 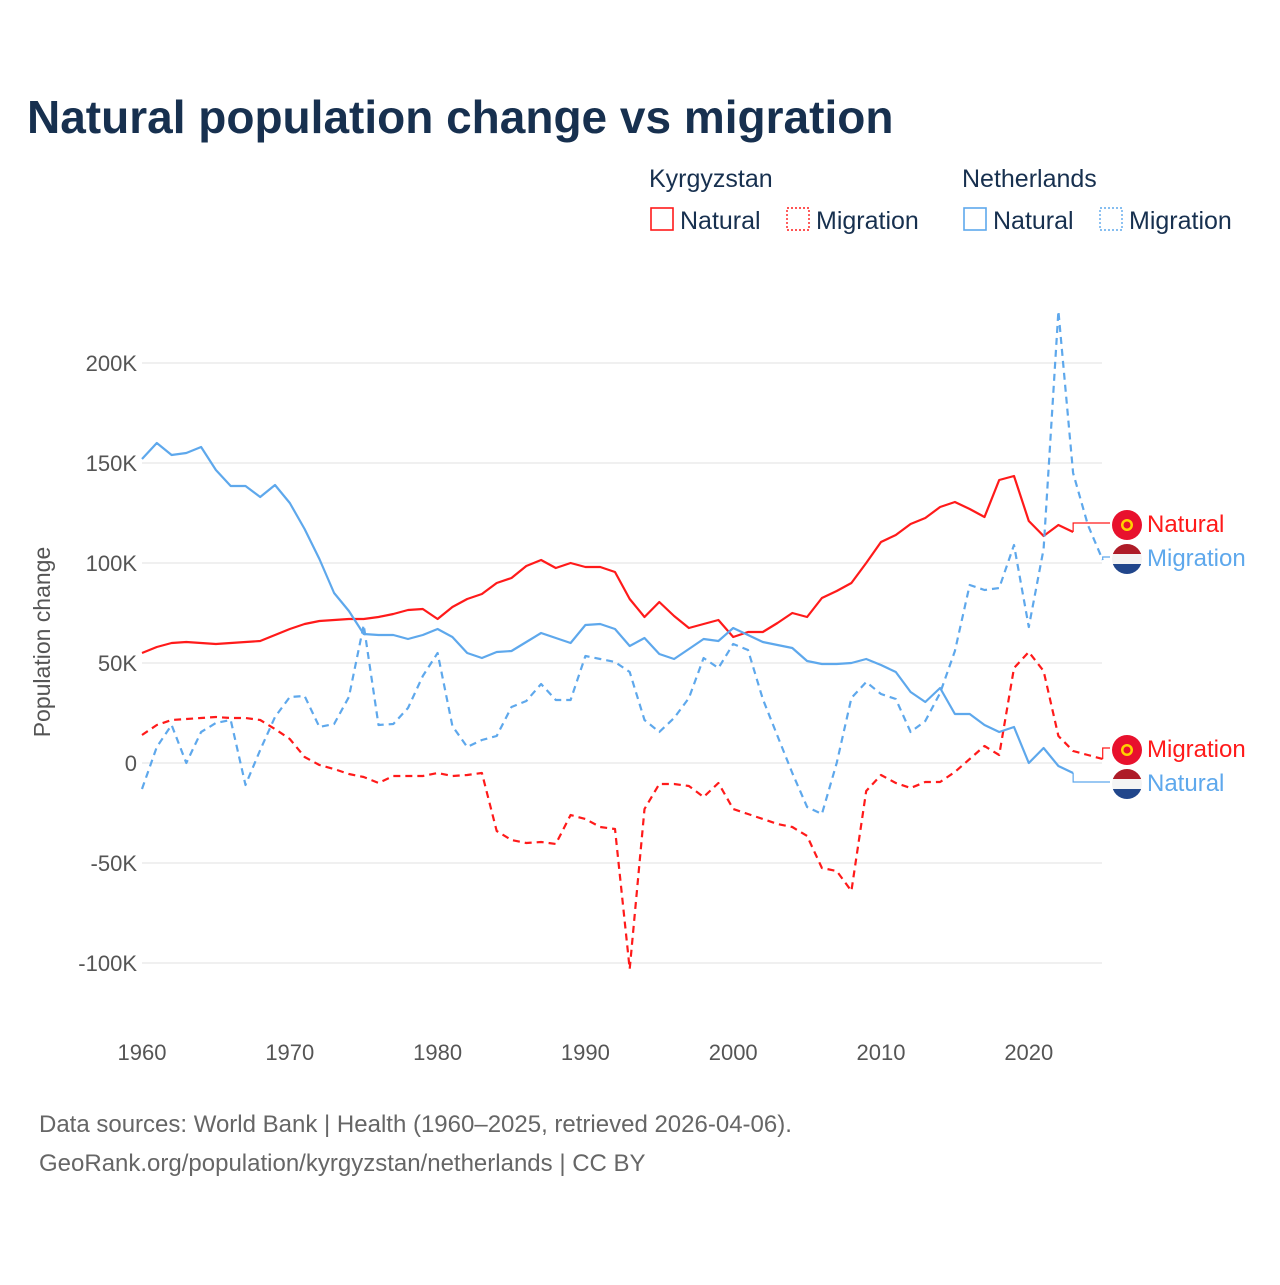 What do you see at coordinates (1196, 749) in the screenshot?
I see `end-label-kyrgyzstan-migration: Migration` at bounding box center [1196, 749].